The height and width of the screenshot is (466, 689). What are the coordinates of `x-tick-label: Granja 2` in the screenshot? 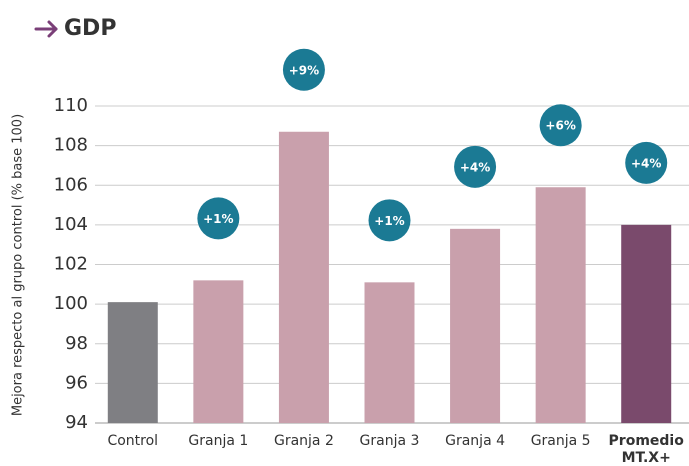 It's located at (304, 441).